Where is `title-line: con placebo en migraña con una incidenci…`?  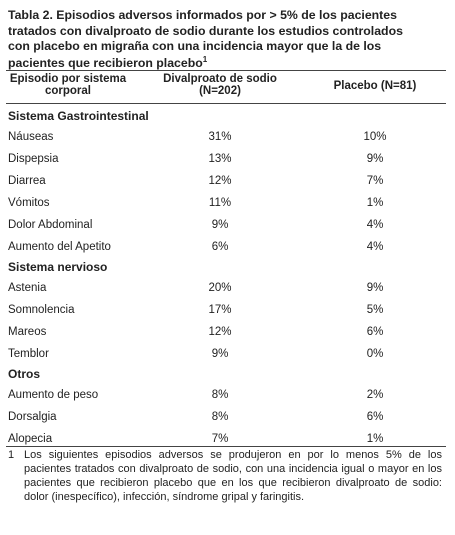 title-line: con placebo en migraña con una incidenci… is located at coordinates (195, 46).